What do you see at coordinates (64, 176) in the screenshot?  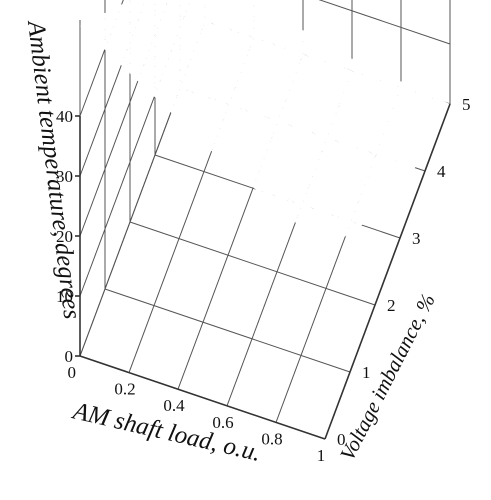 I see `z-tick-label: 30` at bounding box center [64, 176].